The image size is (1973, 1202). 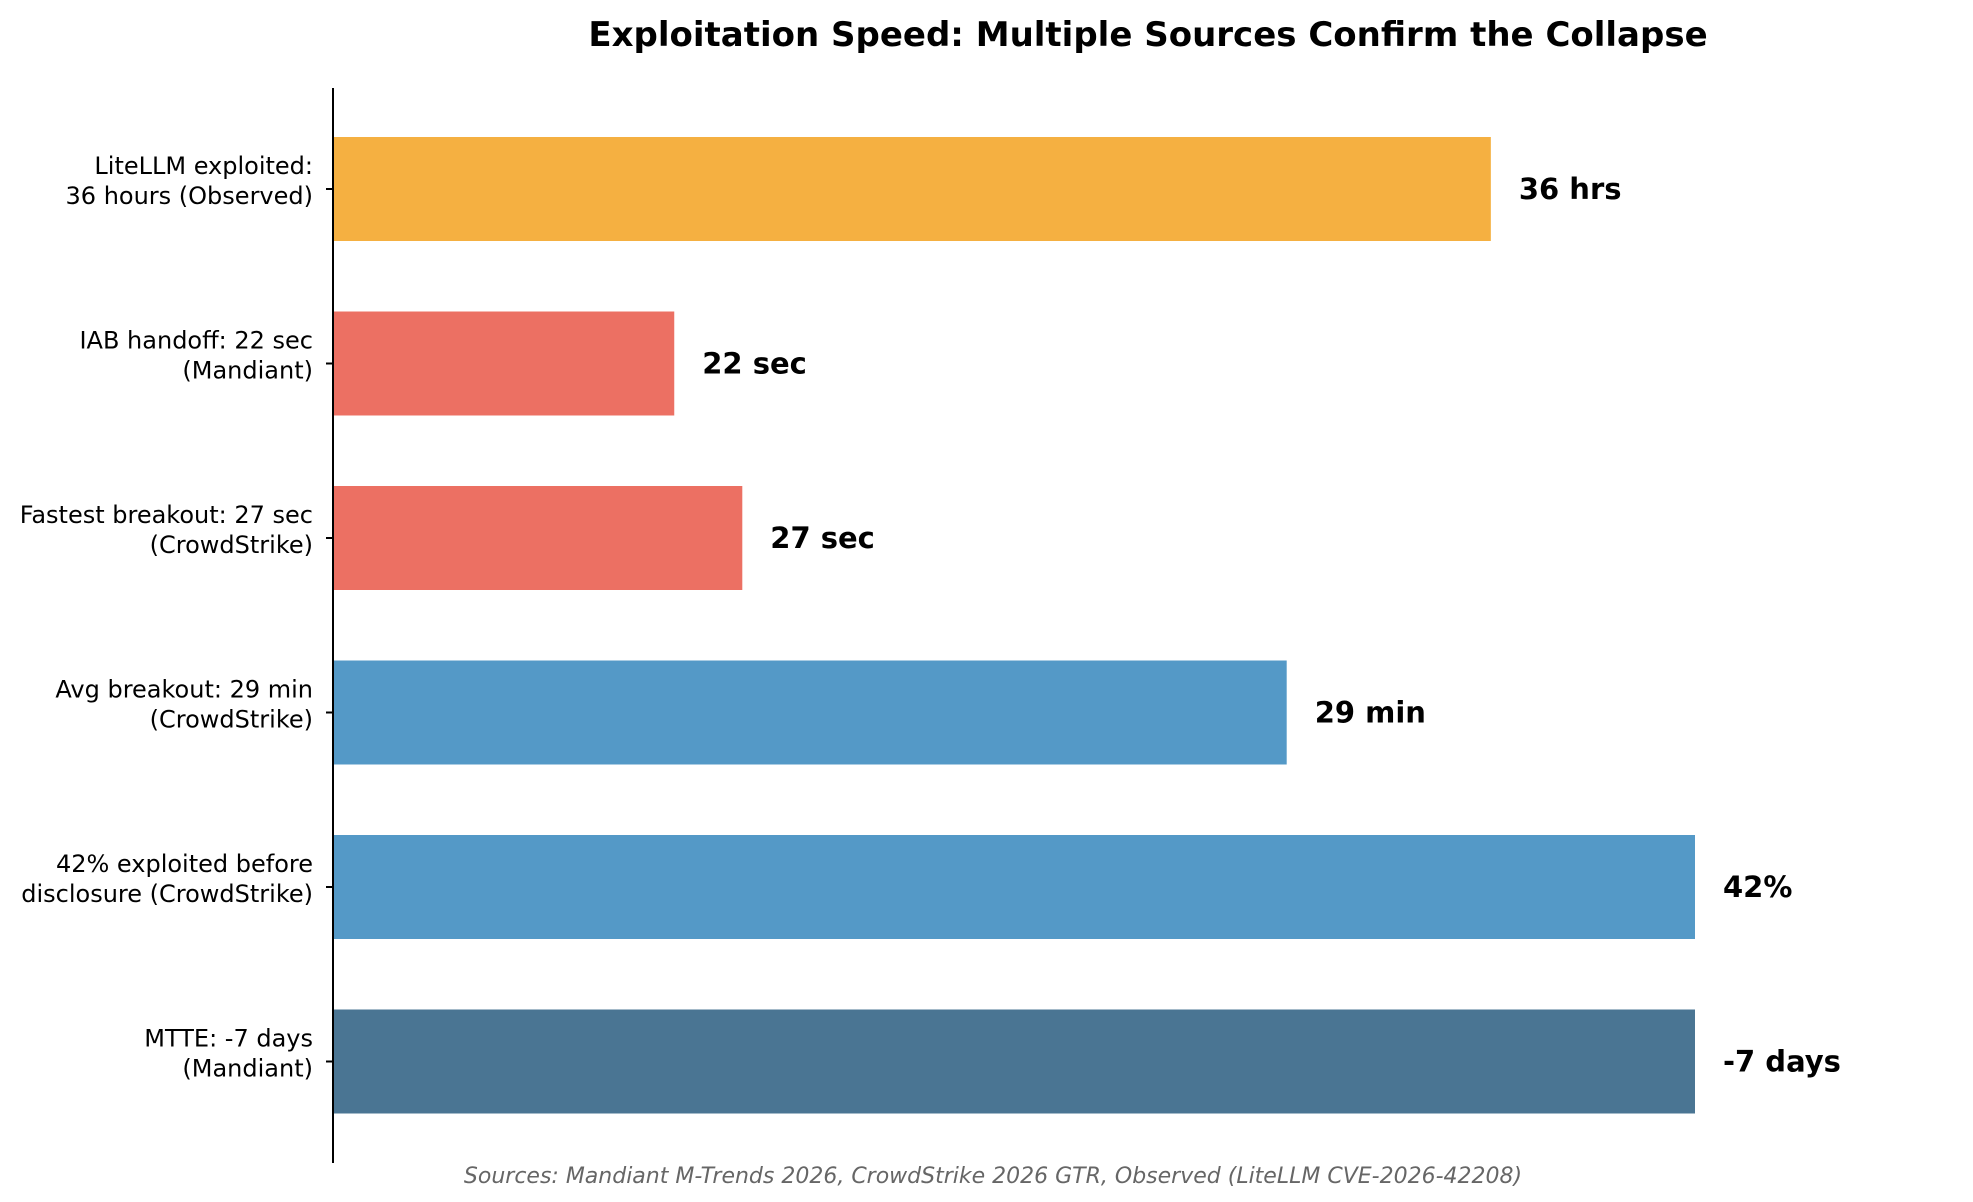 I want to click on value-label: 29 min, so click(x=1370, y=713).